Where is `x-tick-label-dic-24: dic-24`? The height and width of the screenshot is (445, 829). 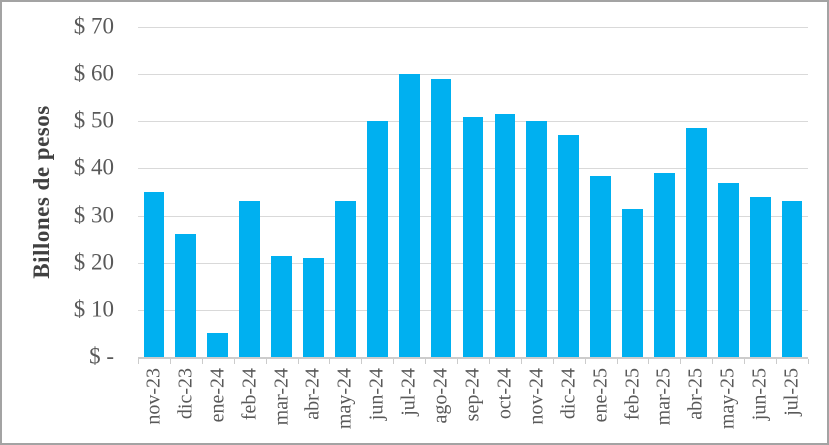
x-tick-label-dic-24: dic-24 is located at coordinates (568, 393).